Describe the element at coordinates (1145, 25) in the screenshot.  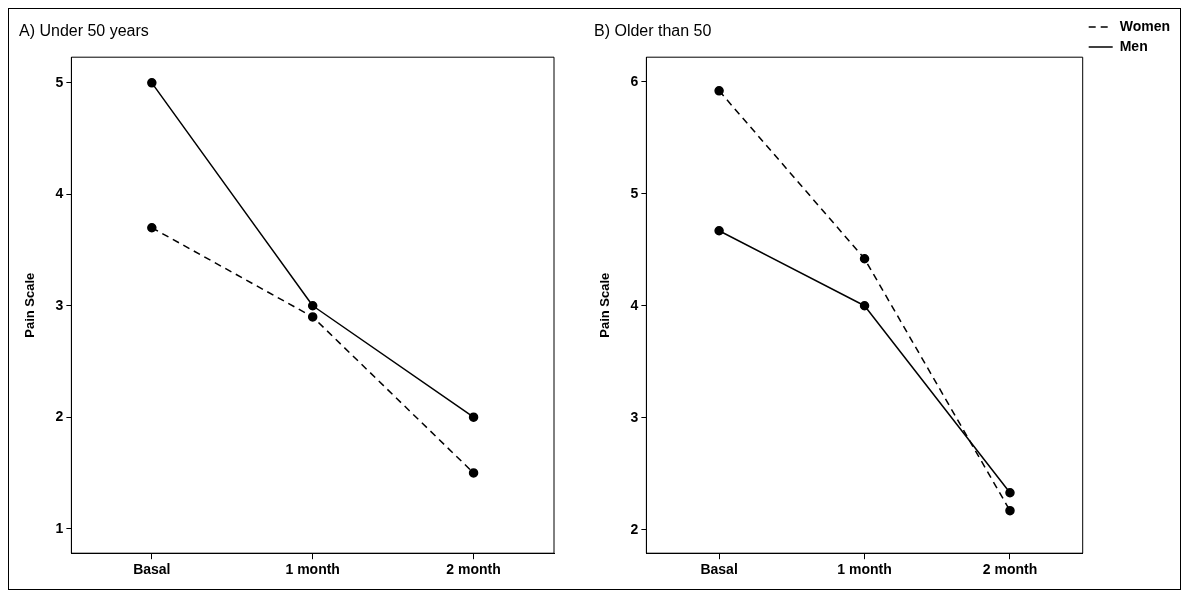
I see `legend-label: Women` at that location.